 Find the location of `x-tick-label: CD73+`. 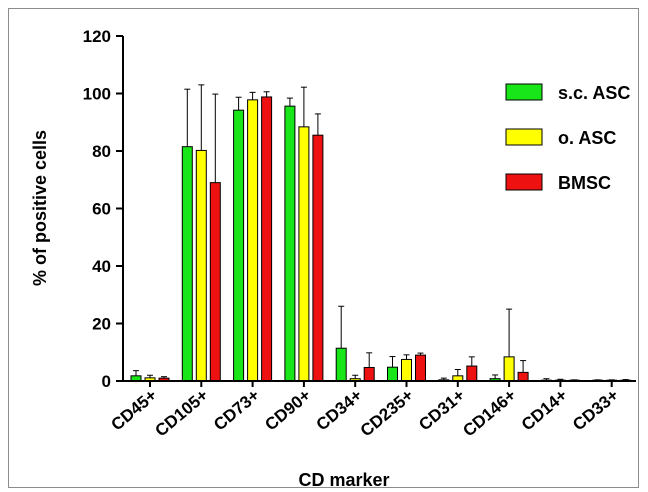

x-tick-label: CD73+ is located at coordinates (236, 409).